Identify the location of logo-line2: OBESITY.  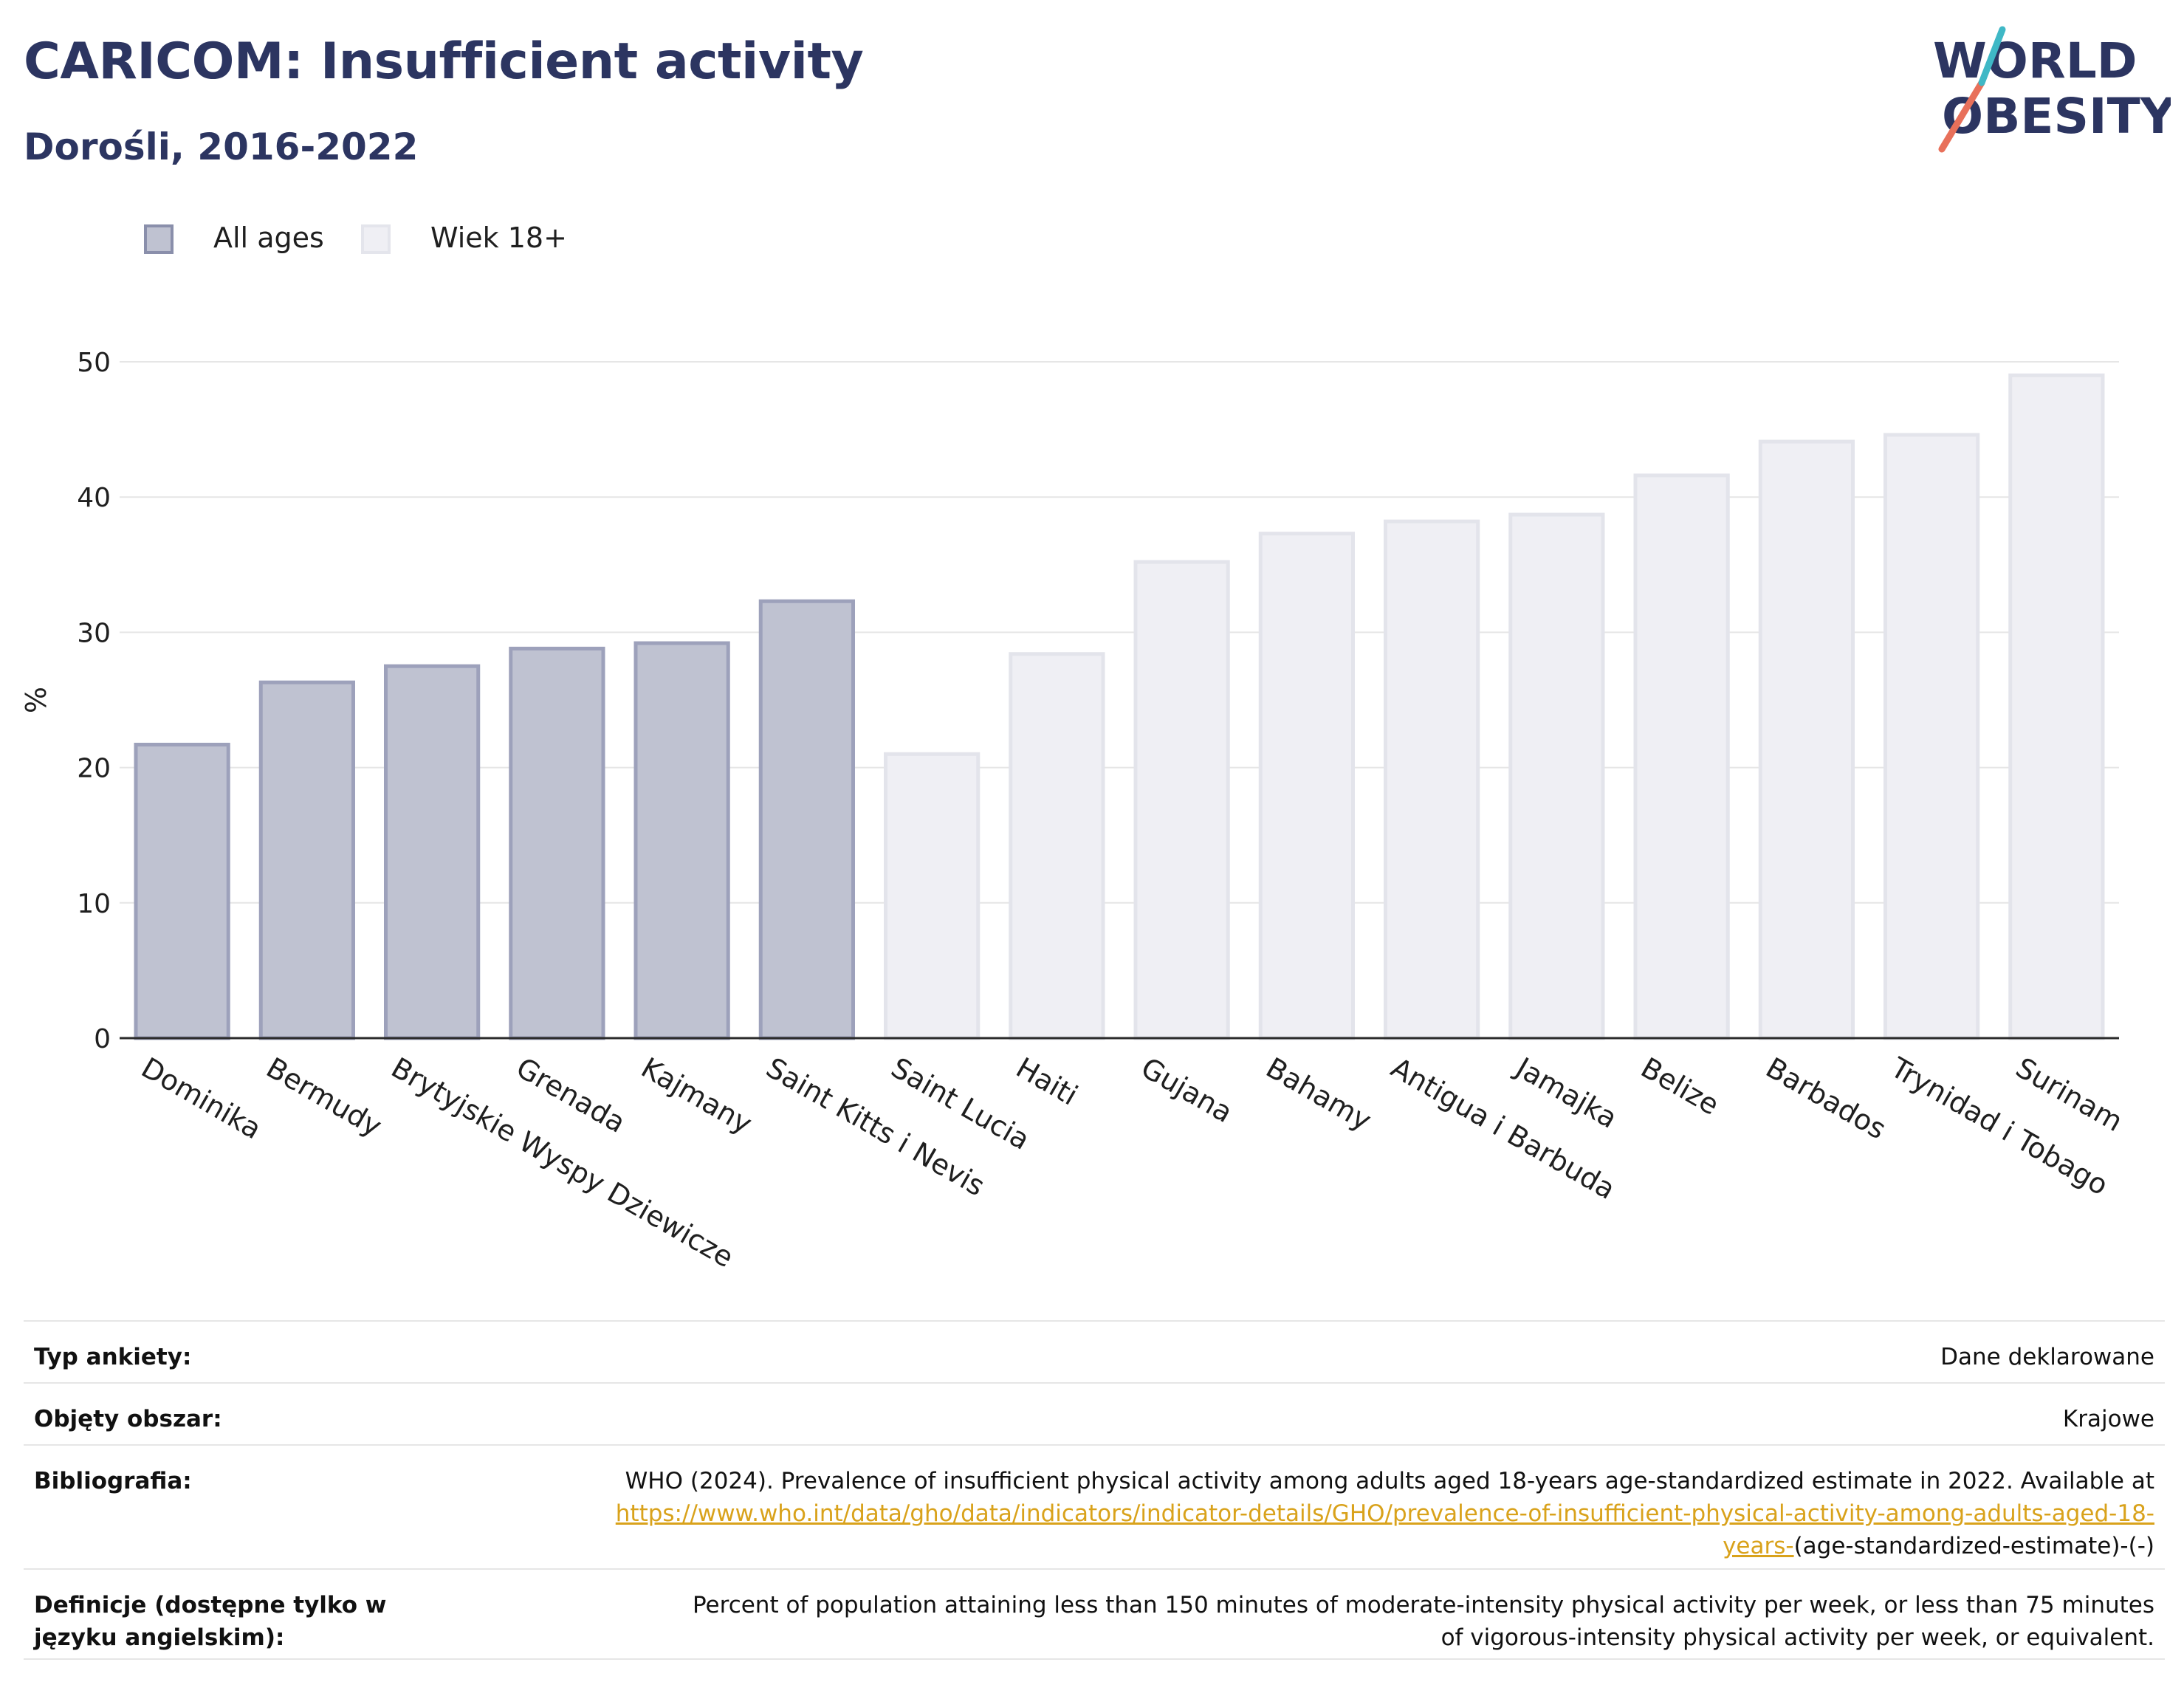
(2056, 116).